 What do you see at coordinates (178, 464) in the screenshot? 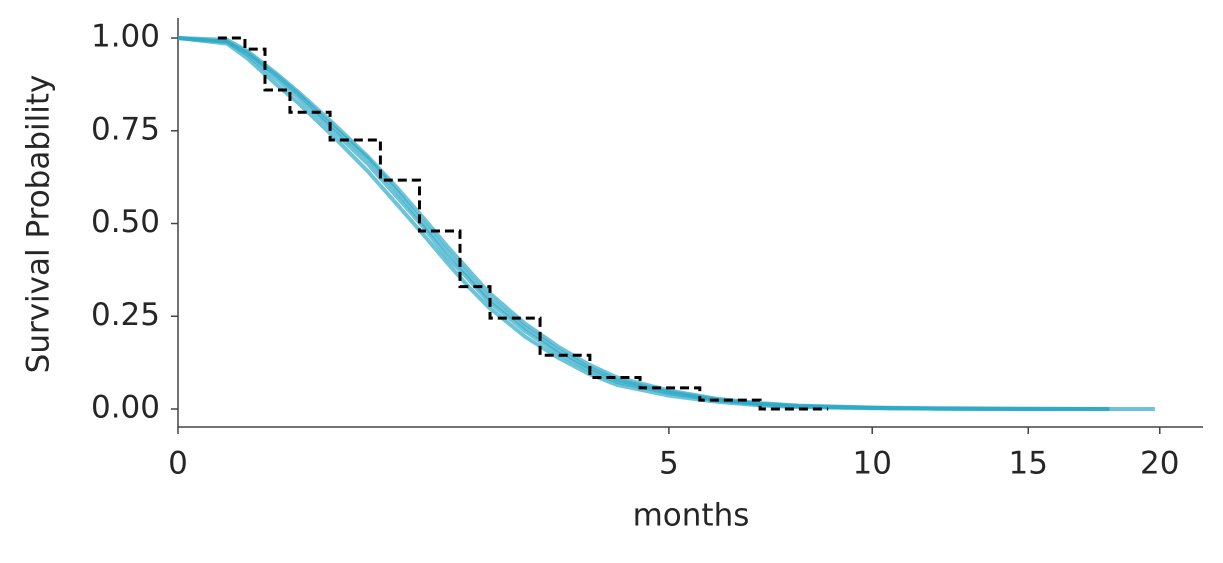
I see `x-tick-label: 0` at bounding box center [178, 464].